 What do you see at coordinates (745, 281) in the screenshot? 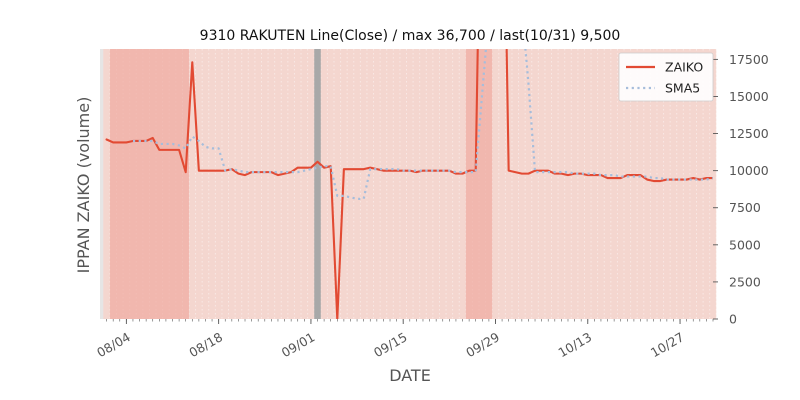
I see `y-tick-label: 2500` at bounding box center [745, 281].